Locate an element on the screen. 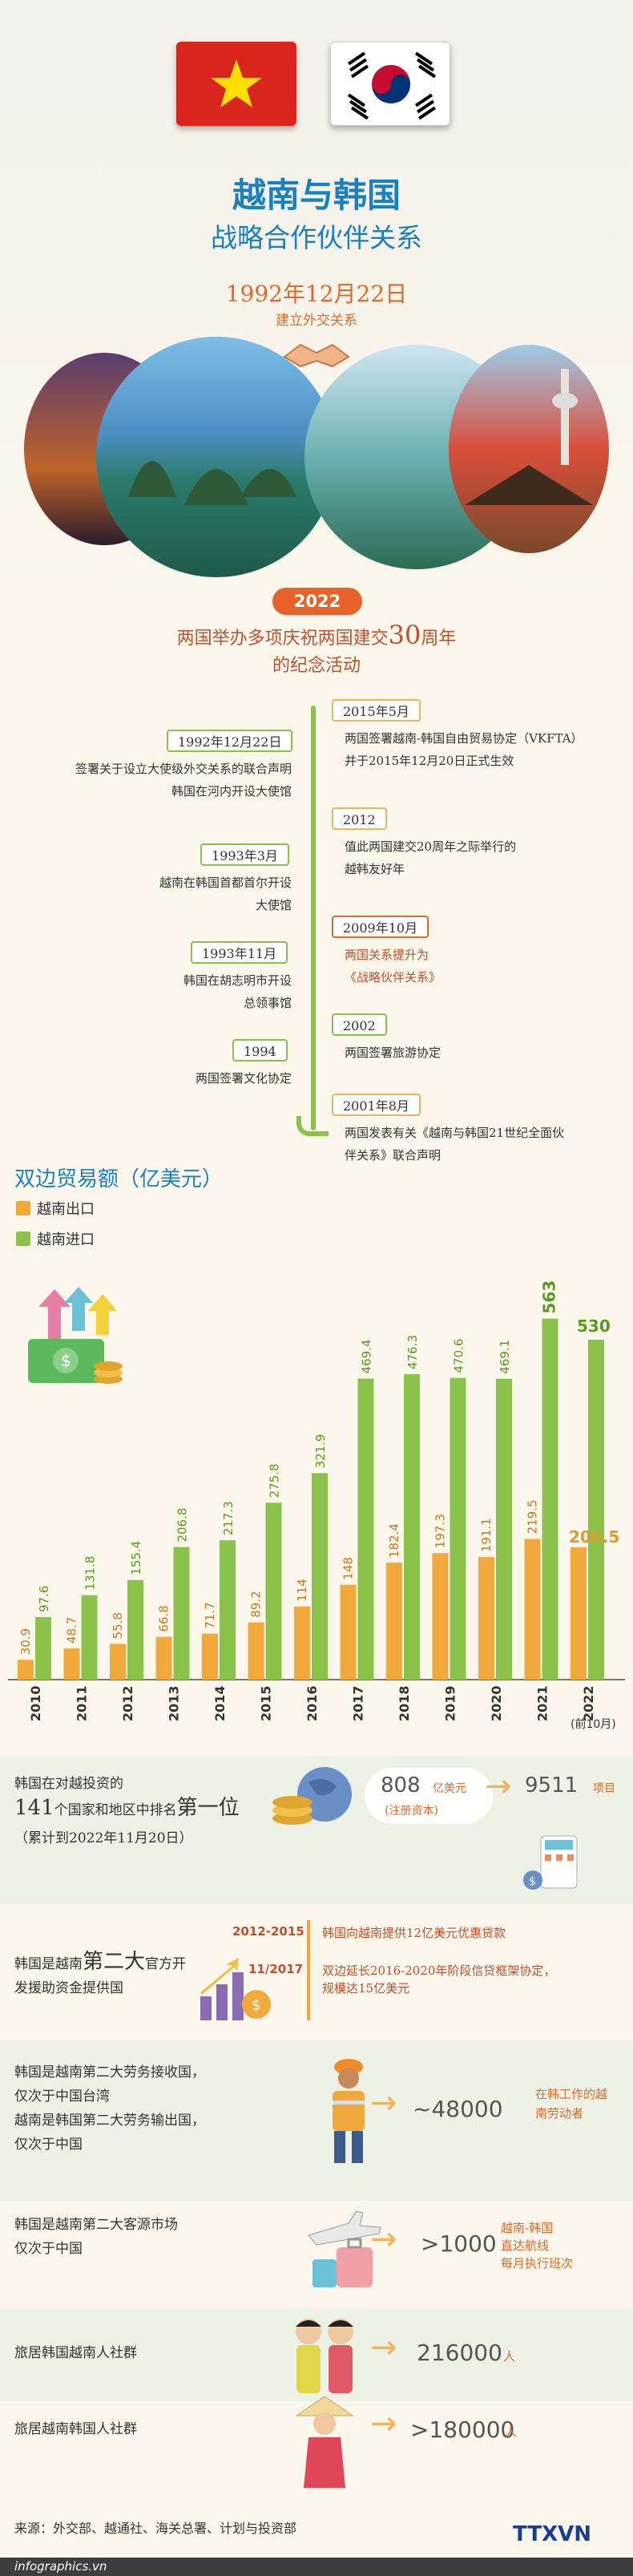 The width and height of the screenshot is (633, 2576). projects-unit: 项目 is located at coordinates (604, 1788).